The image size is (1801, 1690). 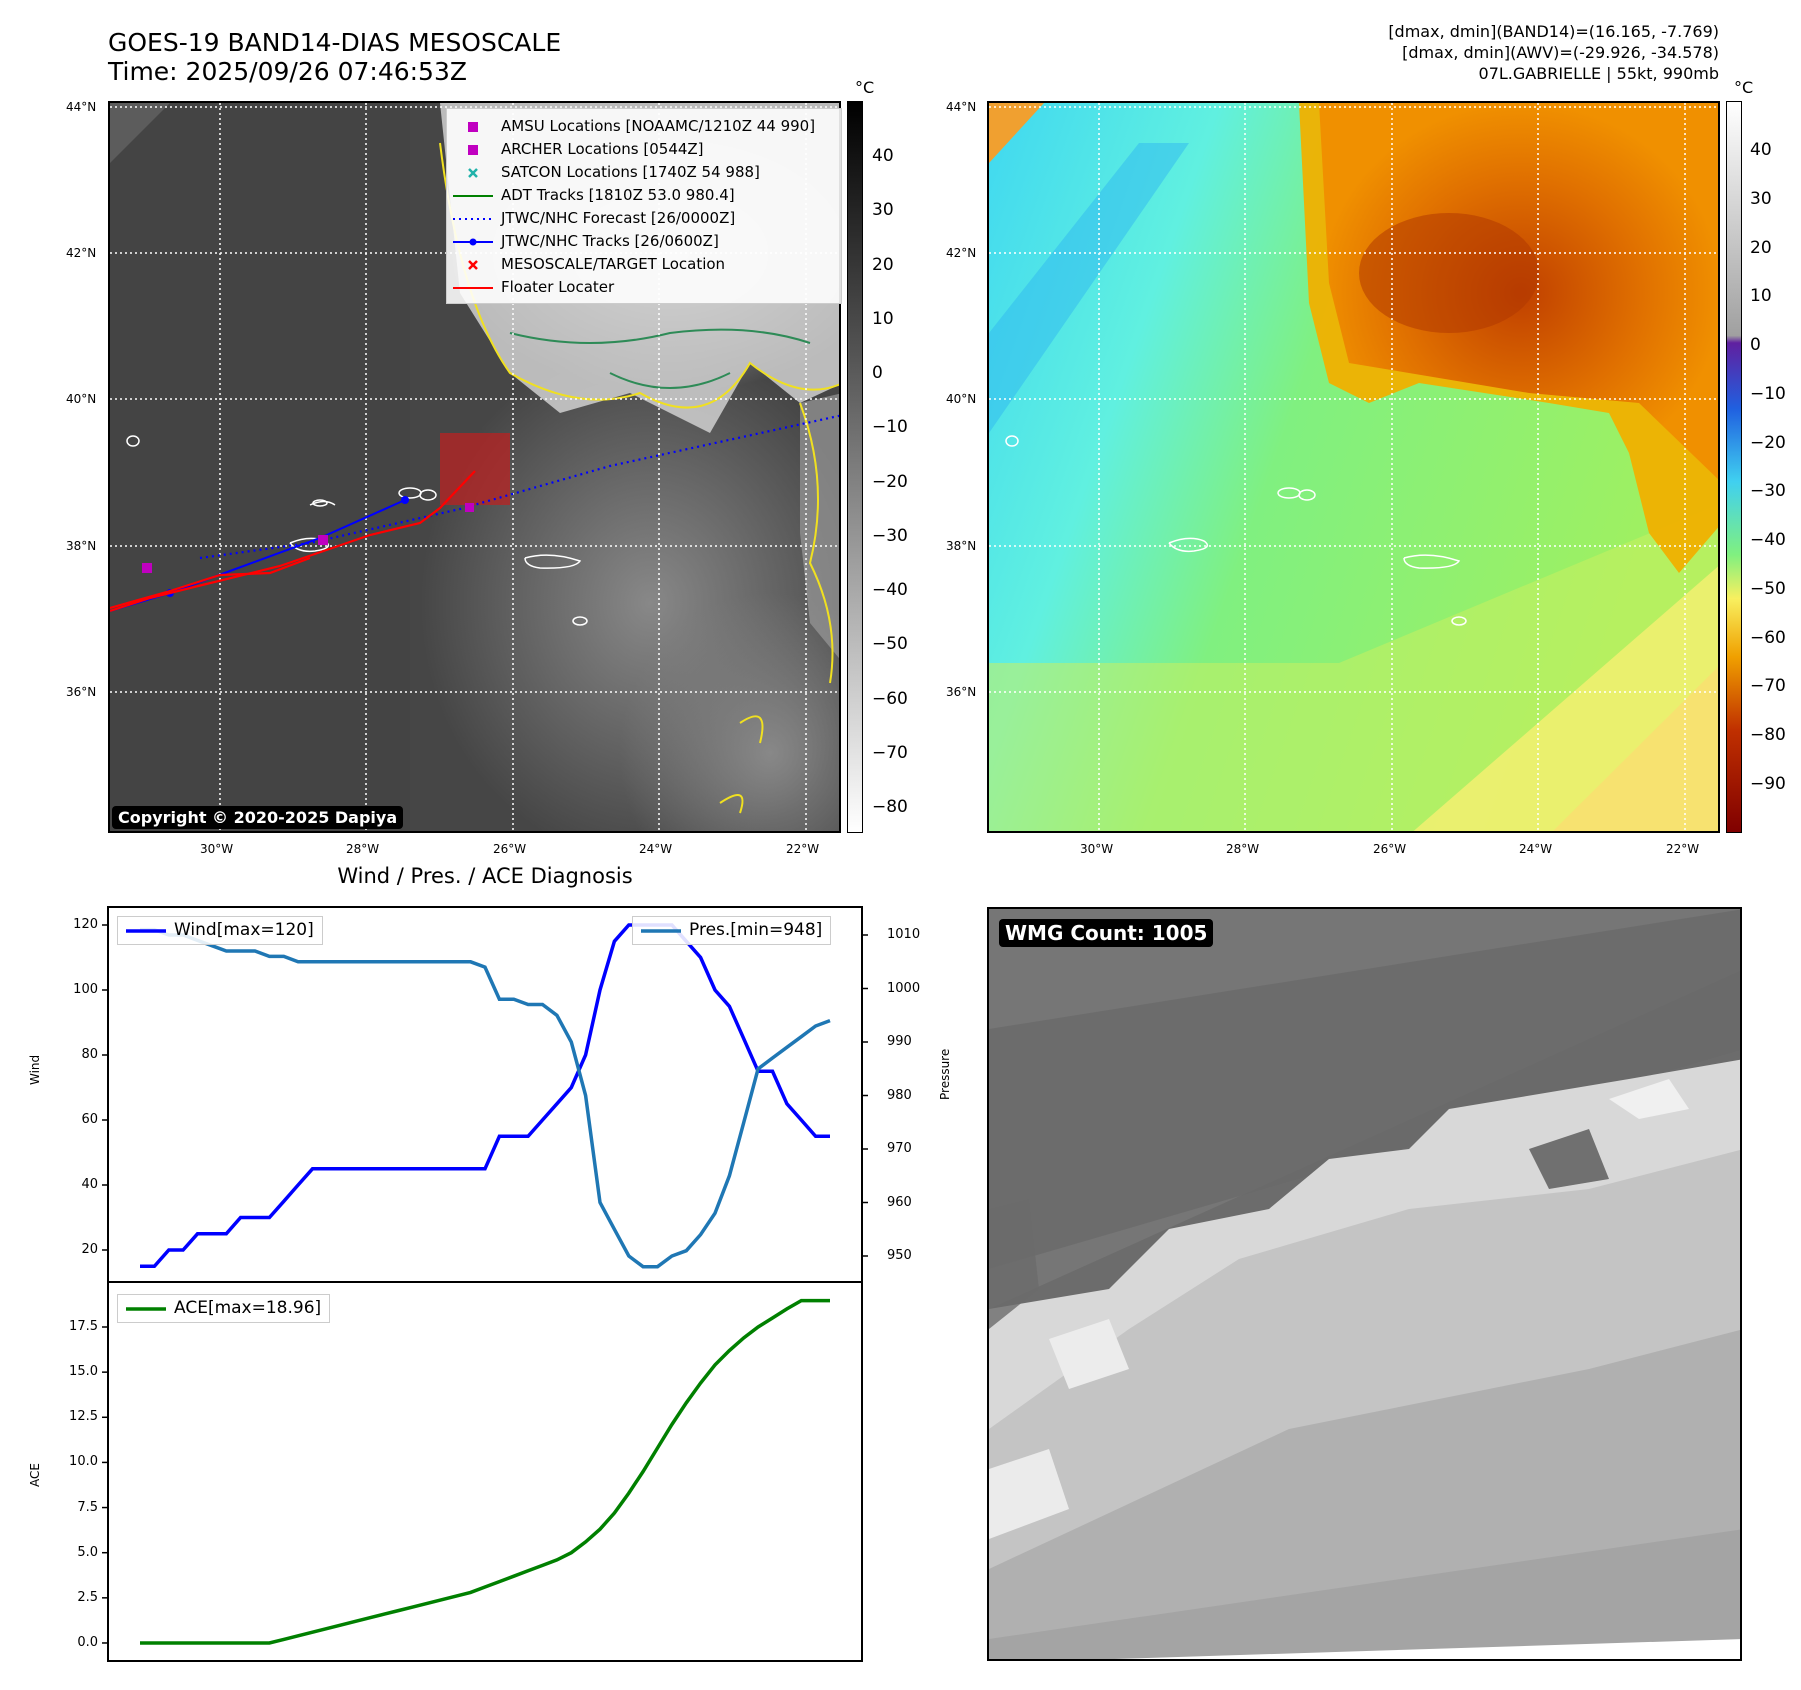 I want to click on axis-tick-label: 990, so click(x=899, y=1041).